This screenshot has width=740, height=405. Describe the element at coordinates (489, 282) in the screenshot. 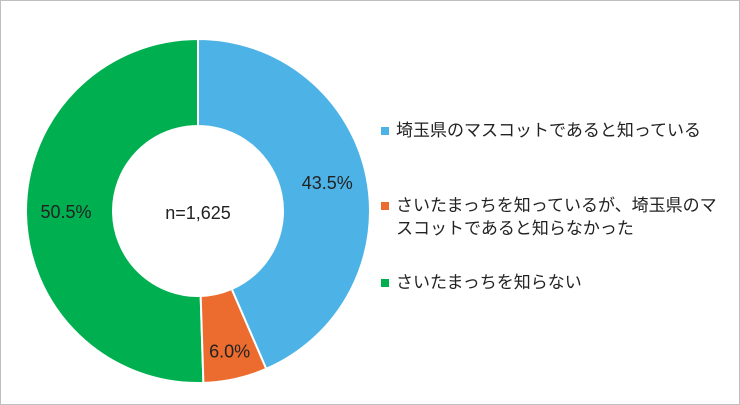

I see `legend-label: さいたまっちを知らない` at that location.